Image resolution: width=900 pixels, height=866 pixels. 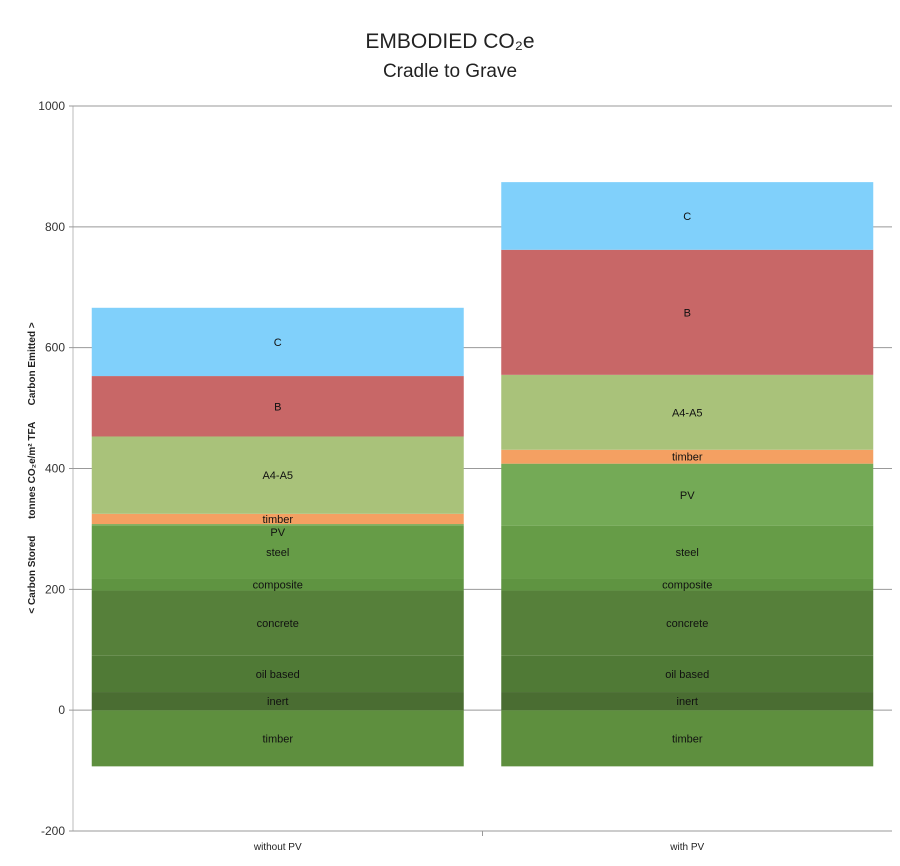 I want to click on y-tick-label: 200, so click(x=55, y=589).